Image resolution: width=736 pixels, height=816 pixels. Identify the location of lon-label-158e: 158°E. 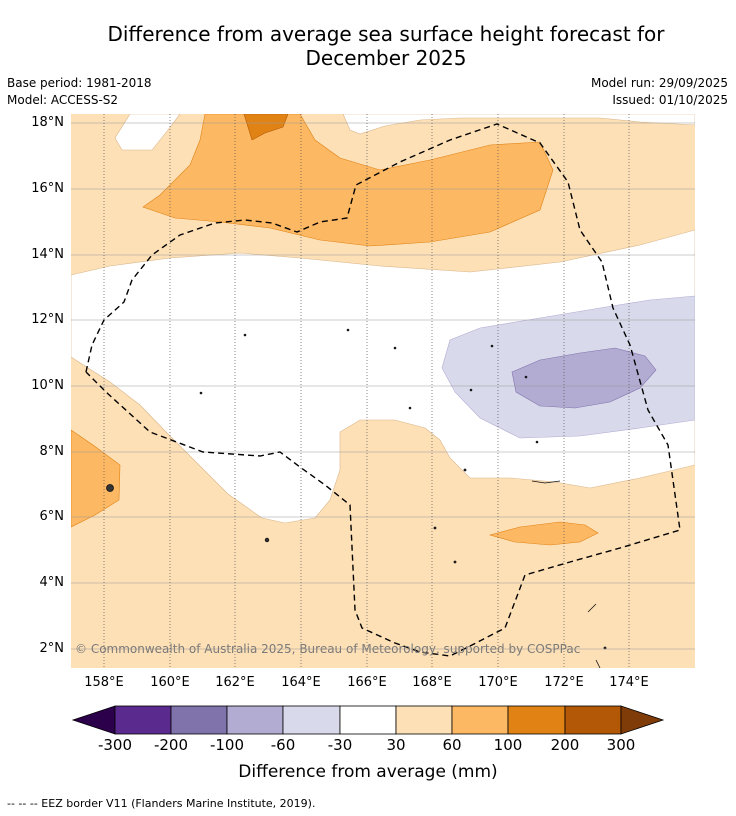
(104, 682).